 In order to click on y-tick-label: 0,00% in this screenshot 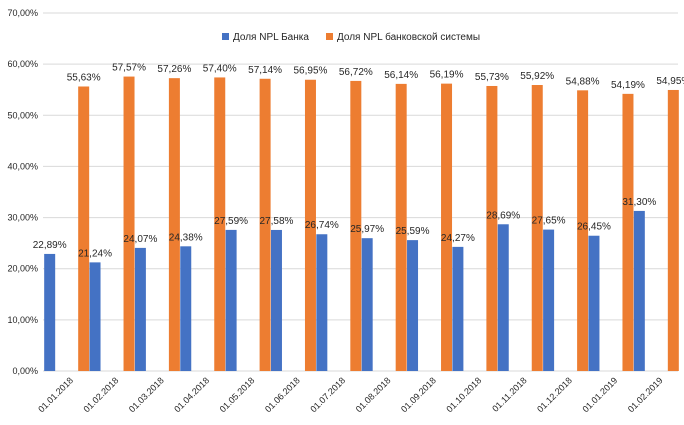, I will do `click(25, 371)`.